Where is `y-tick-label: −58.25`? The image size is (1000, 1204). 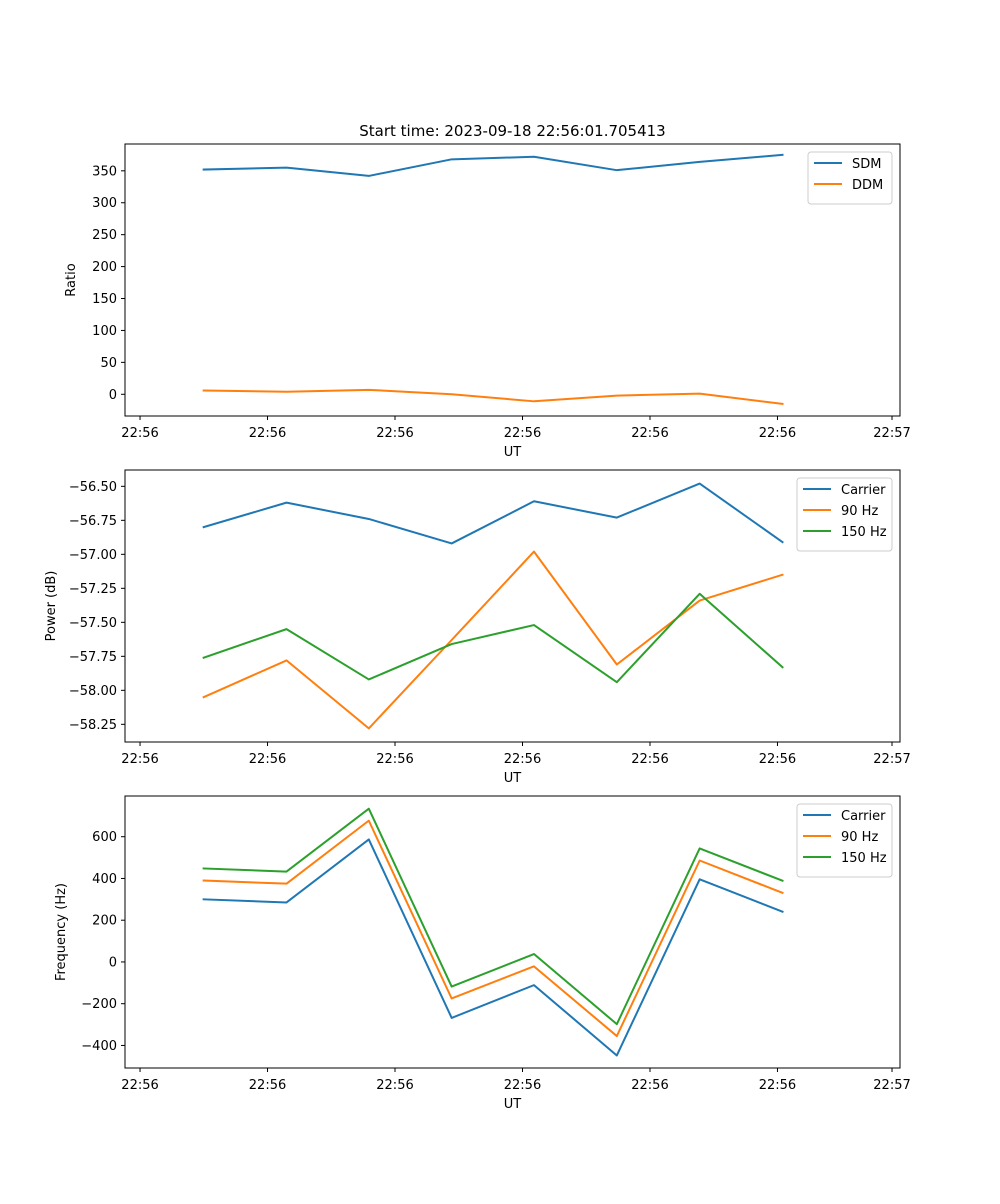
y-tick-label: −58.25 is located at coordinates (93, 725).